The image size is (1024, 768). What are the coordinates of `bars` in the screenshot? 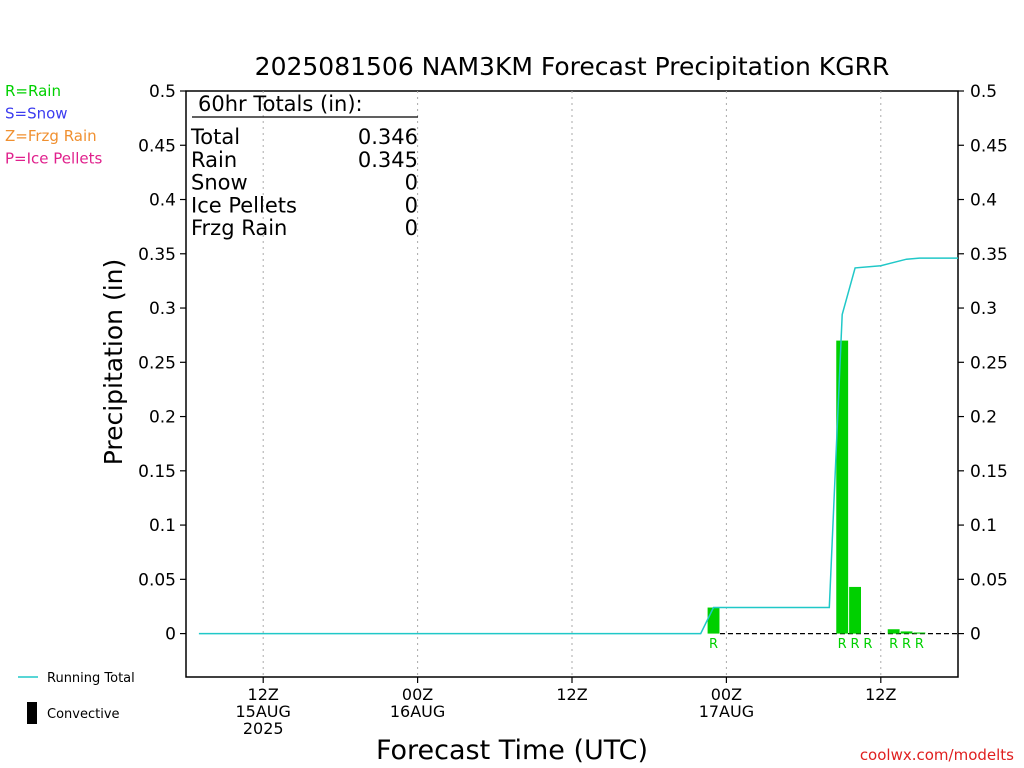 It's located at (816, 487).